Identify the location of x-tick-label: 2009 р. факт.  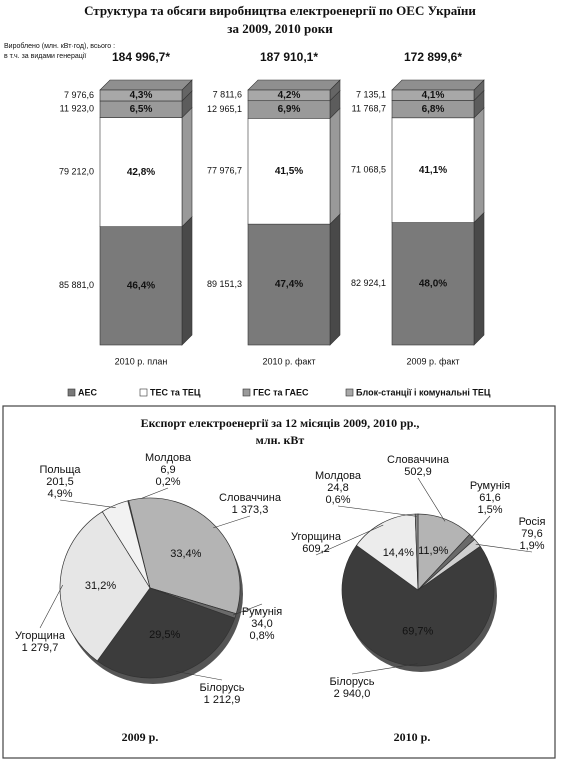
(432, 361).